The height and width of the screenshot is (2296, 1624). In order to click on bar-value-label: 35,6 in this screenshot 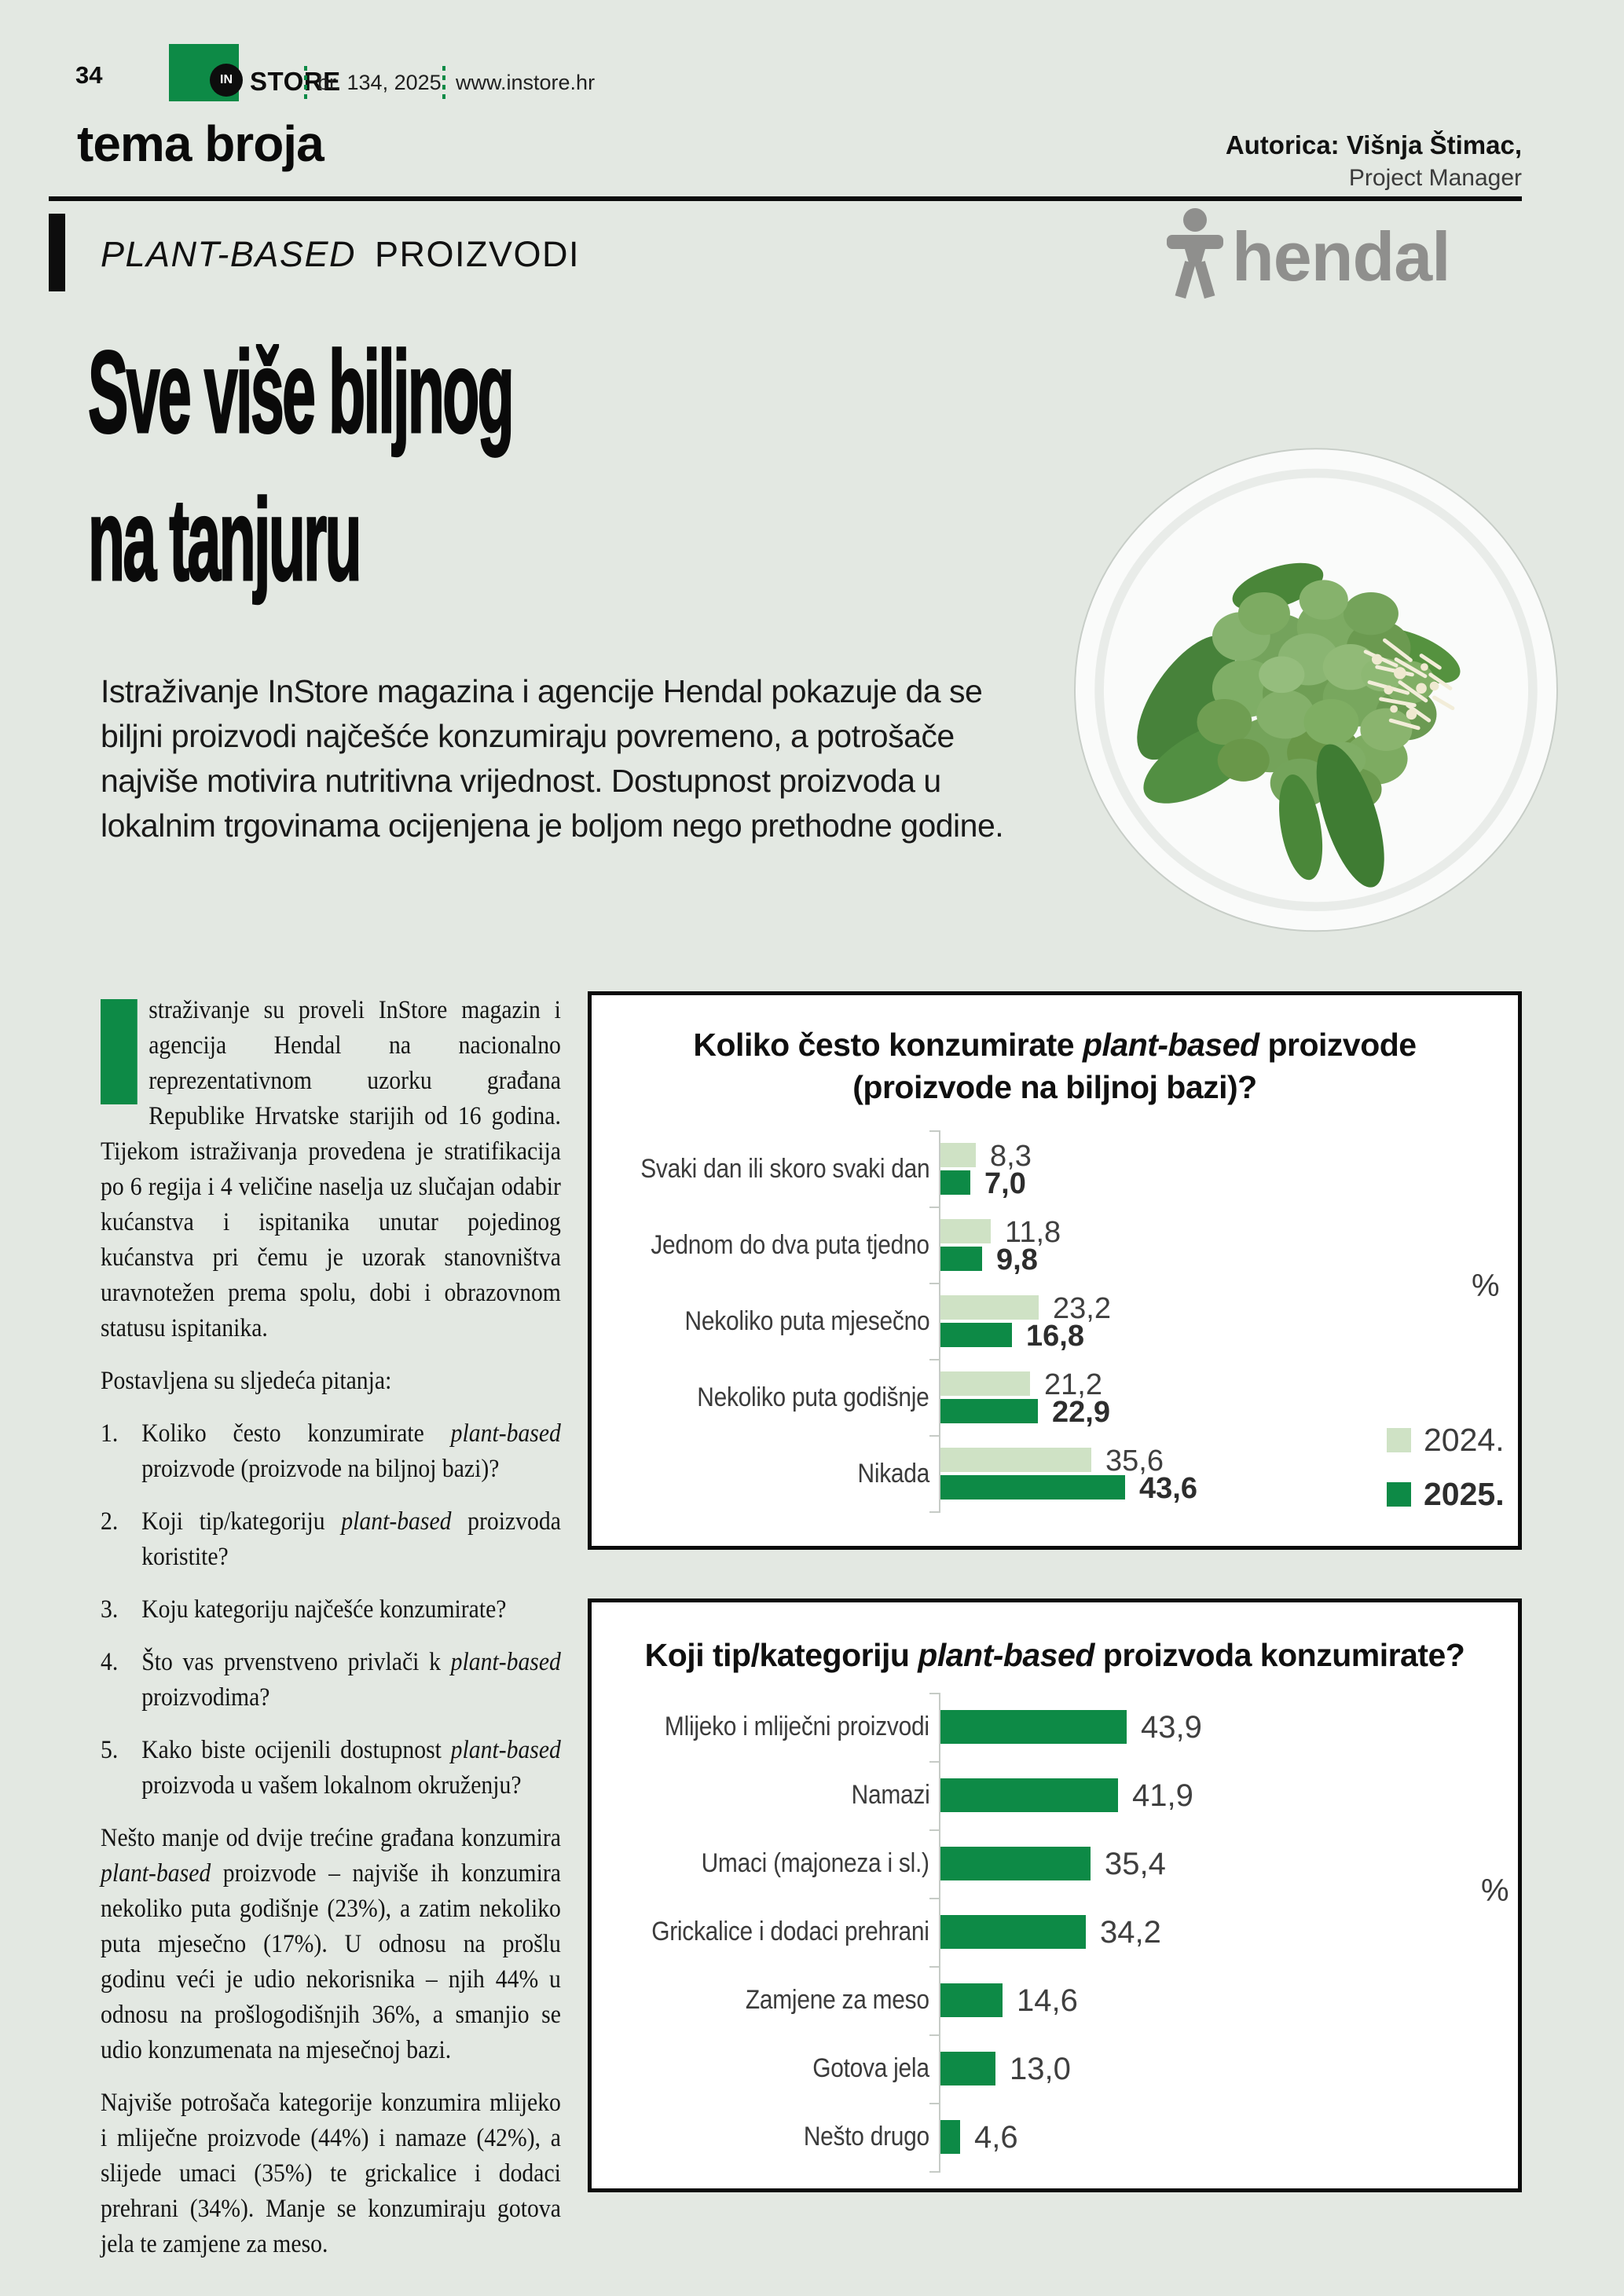, I will do `click(1134, 1461)`.